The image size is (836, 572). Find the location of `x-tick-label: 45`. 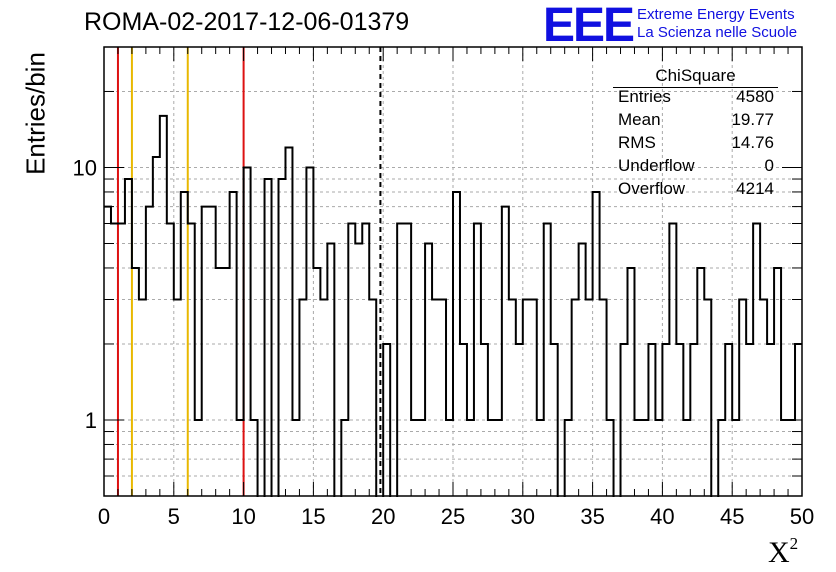

x-tick-label: 45 is located at coordinates (732, 516).